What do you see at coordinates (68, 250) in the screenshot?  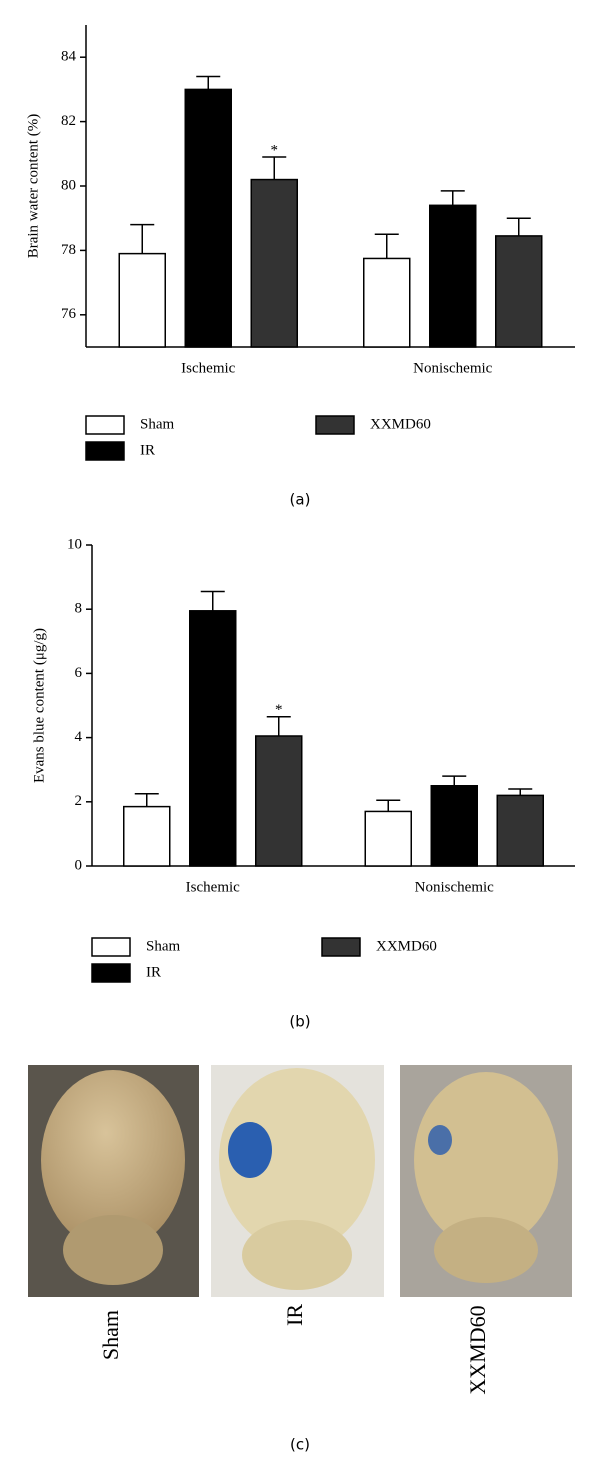 I see `y-tick-label: 78` at bounding box center [68, 250].